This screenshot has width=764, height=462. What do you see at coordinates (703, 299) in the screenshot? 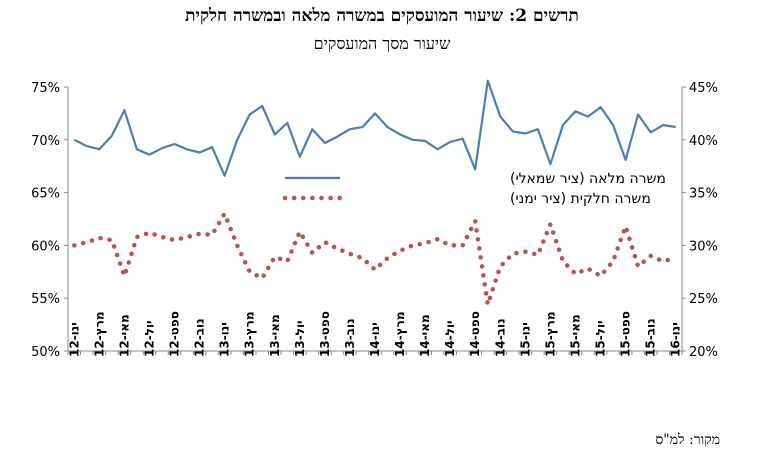
I see `y-right-tick-label: 25%` at bounding box center [703, 299].